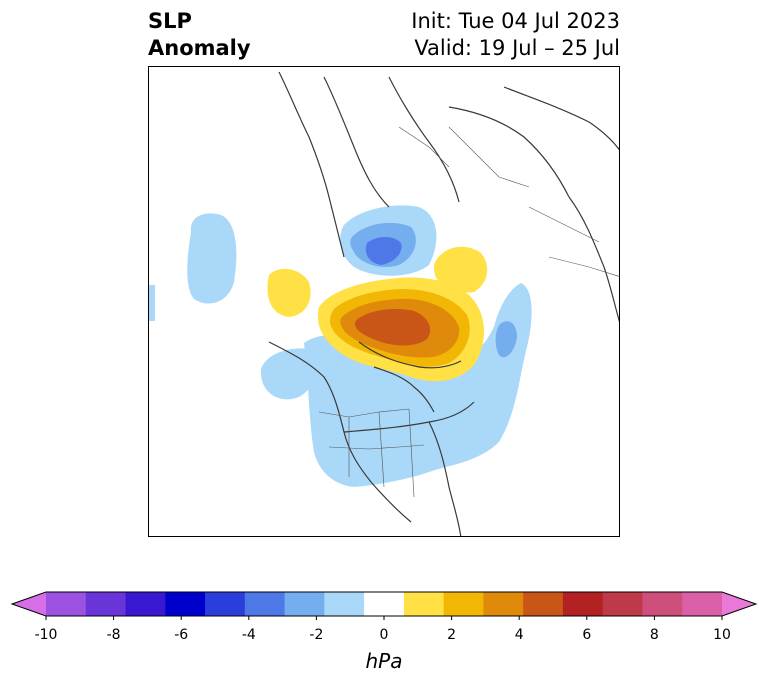 This screenshot has height=686, width=768. What do you see at coordinates (316, 635) in the screenshot?
I see `colorbar-tick-label: -2` at bounding box center [316, 635].